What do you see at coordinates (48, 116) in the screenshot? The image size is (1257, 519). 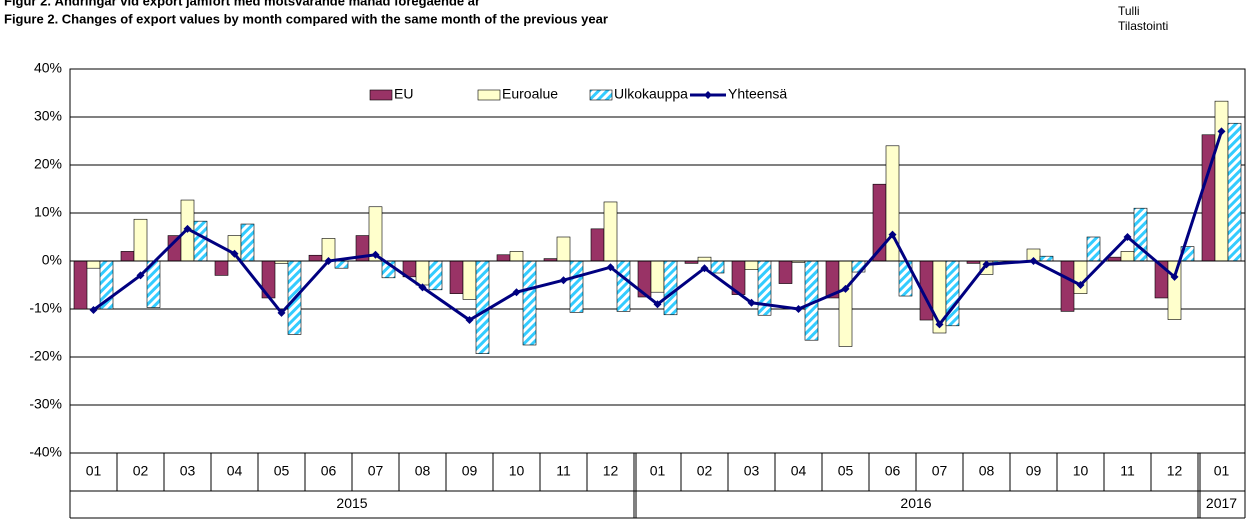 I see `y-tick-label: 30%` at bounding box center [48, 116].